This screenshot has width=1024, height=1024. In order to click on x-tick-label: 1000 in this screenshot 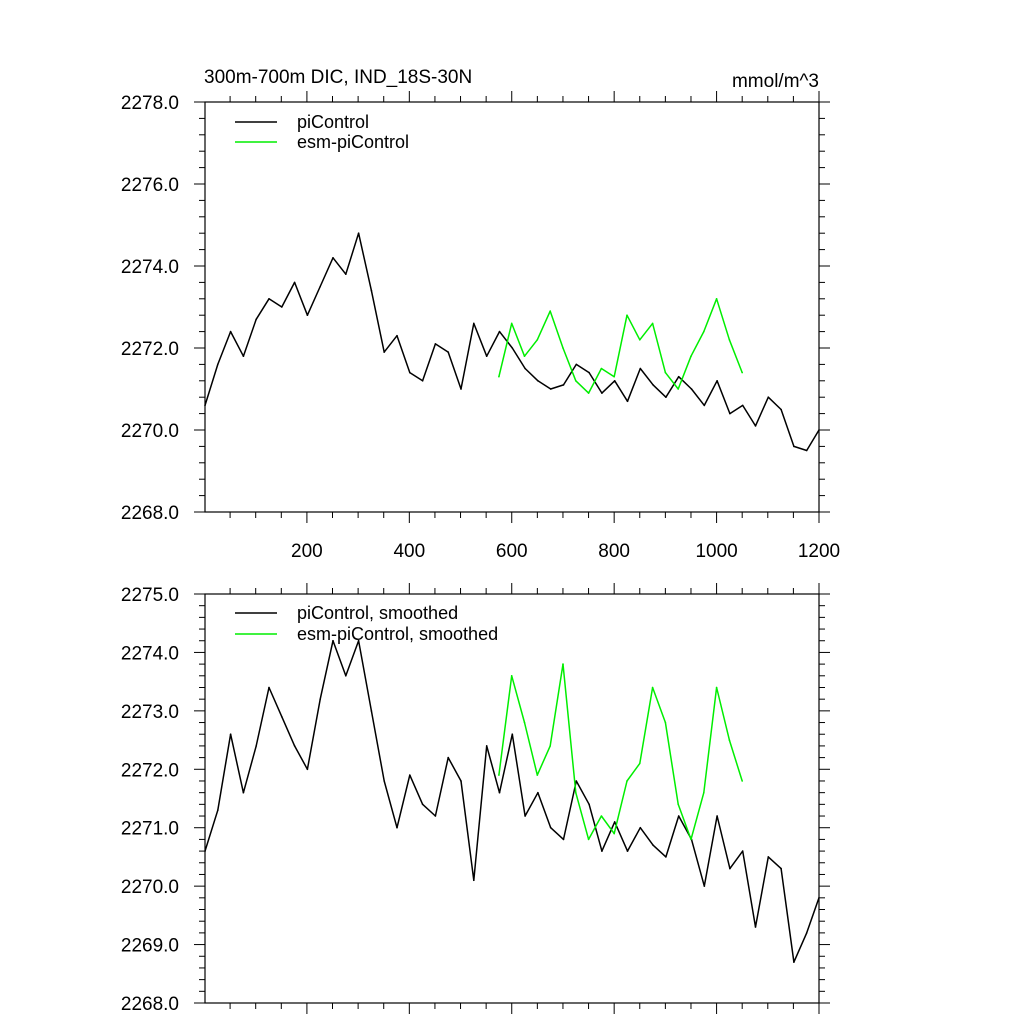, I will do `click(716, 551)`.